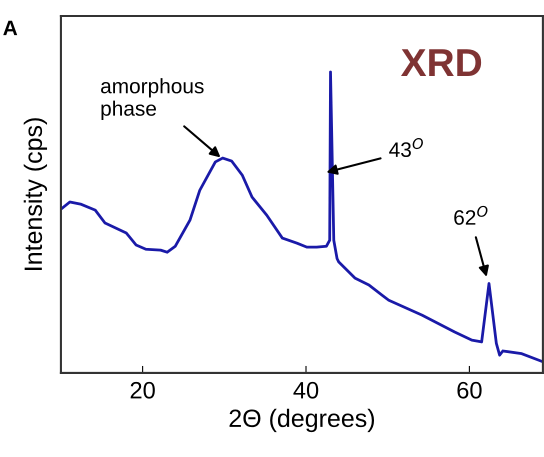 This screenshot has width=544, height=457. Describe the element at coordinates (10, 28) in the screenshot. I see `text: A` at that location.